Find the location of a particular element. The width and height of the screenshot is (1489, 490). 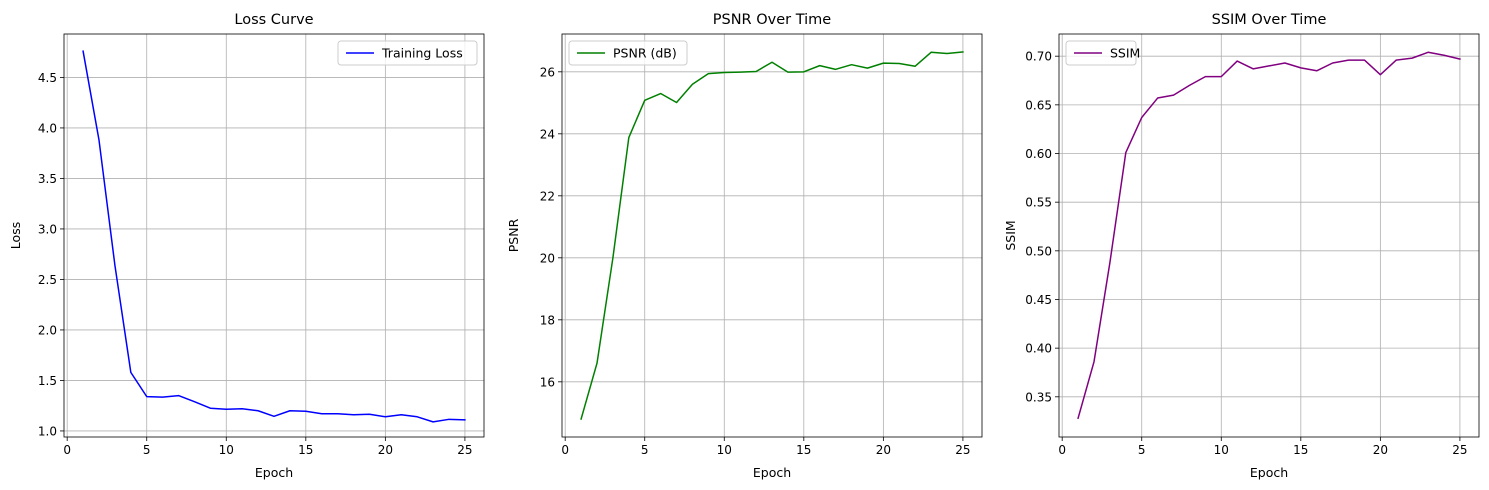

y-tick-label: 0.35 is located at coordinates (1038, 397).